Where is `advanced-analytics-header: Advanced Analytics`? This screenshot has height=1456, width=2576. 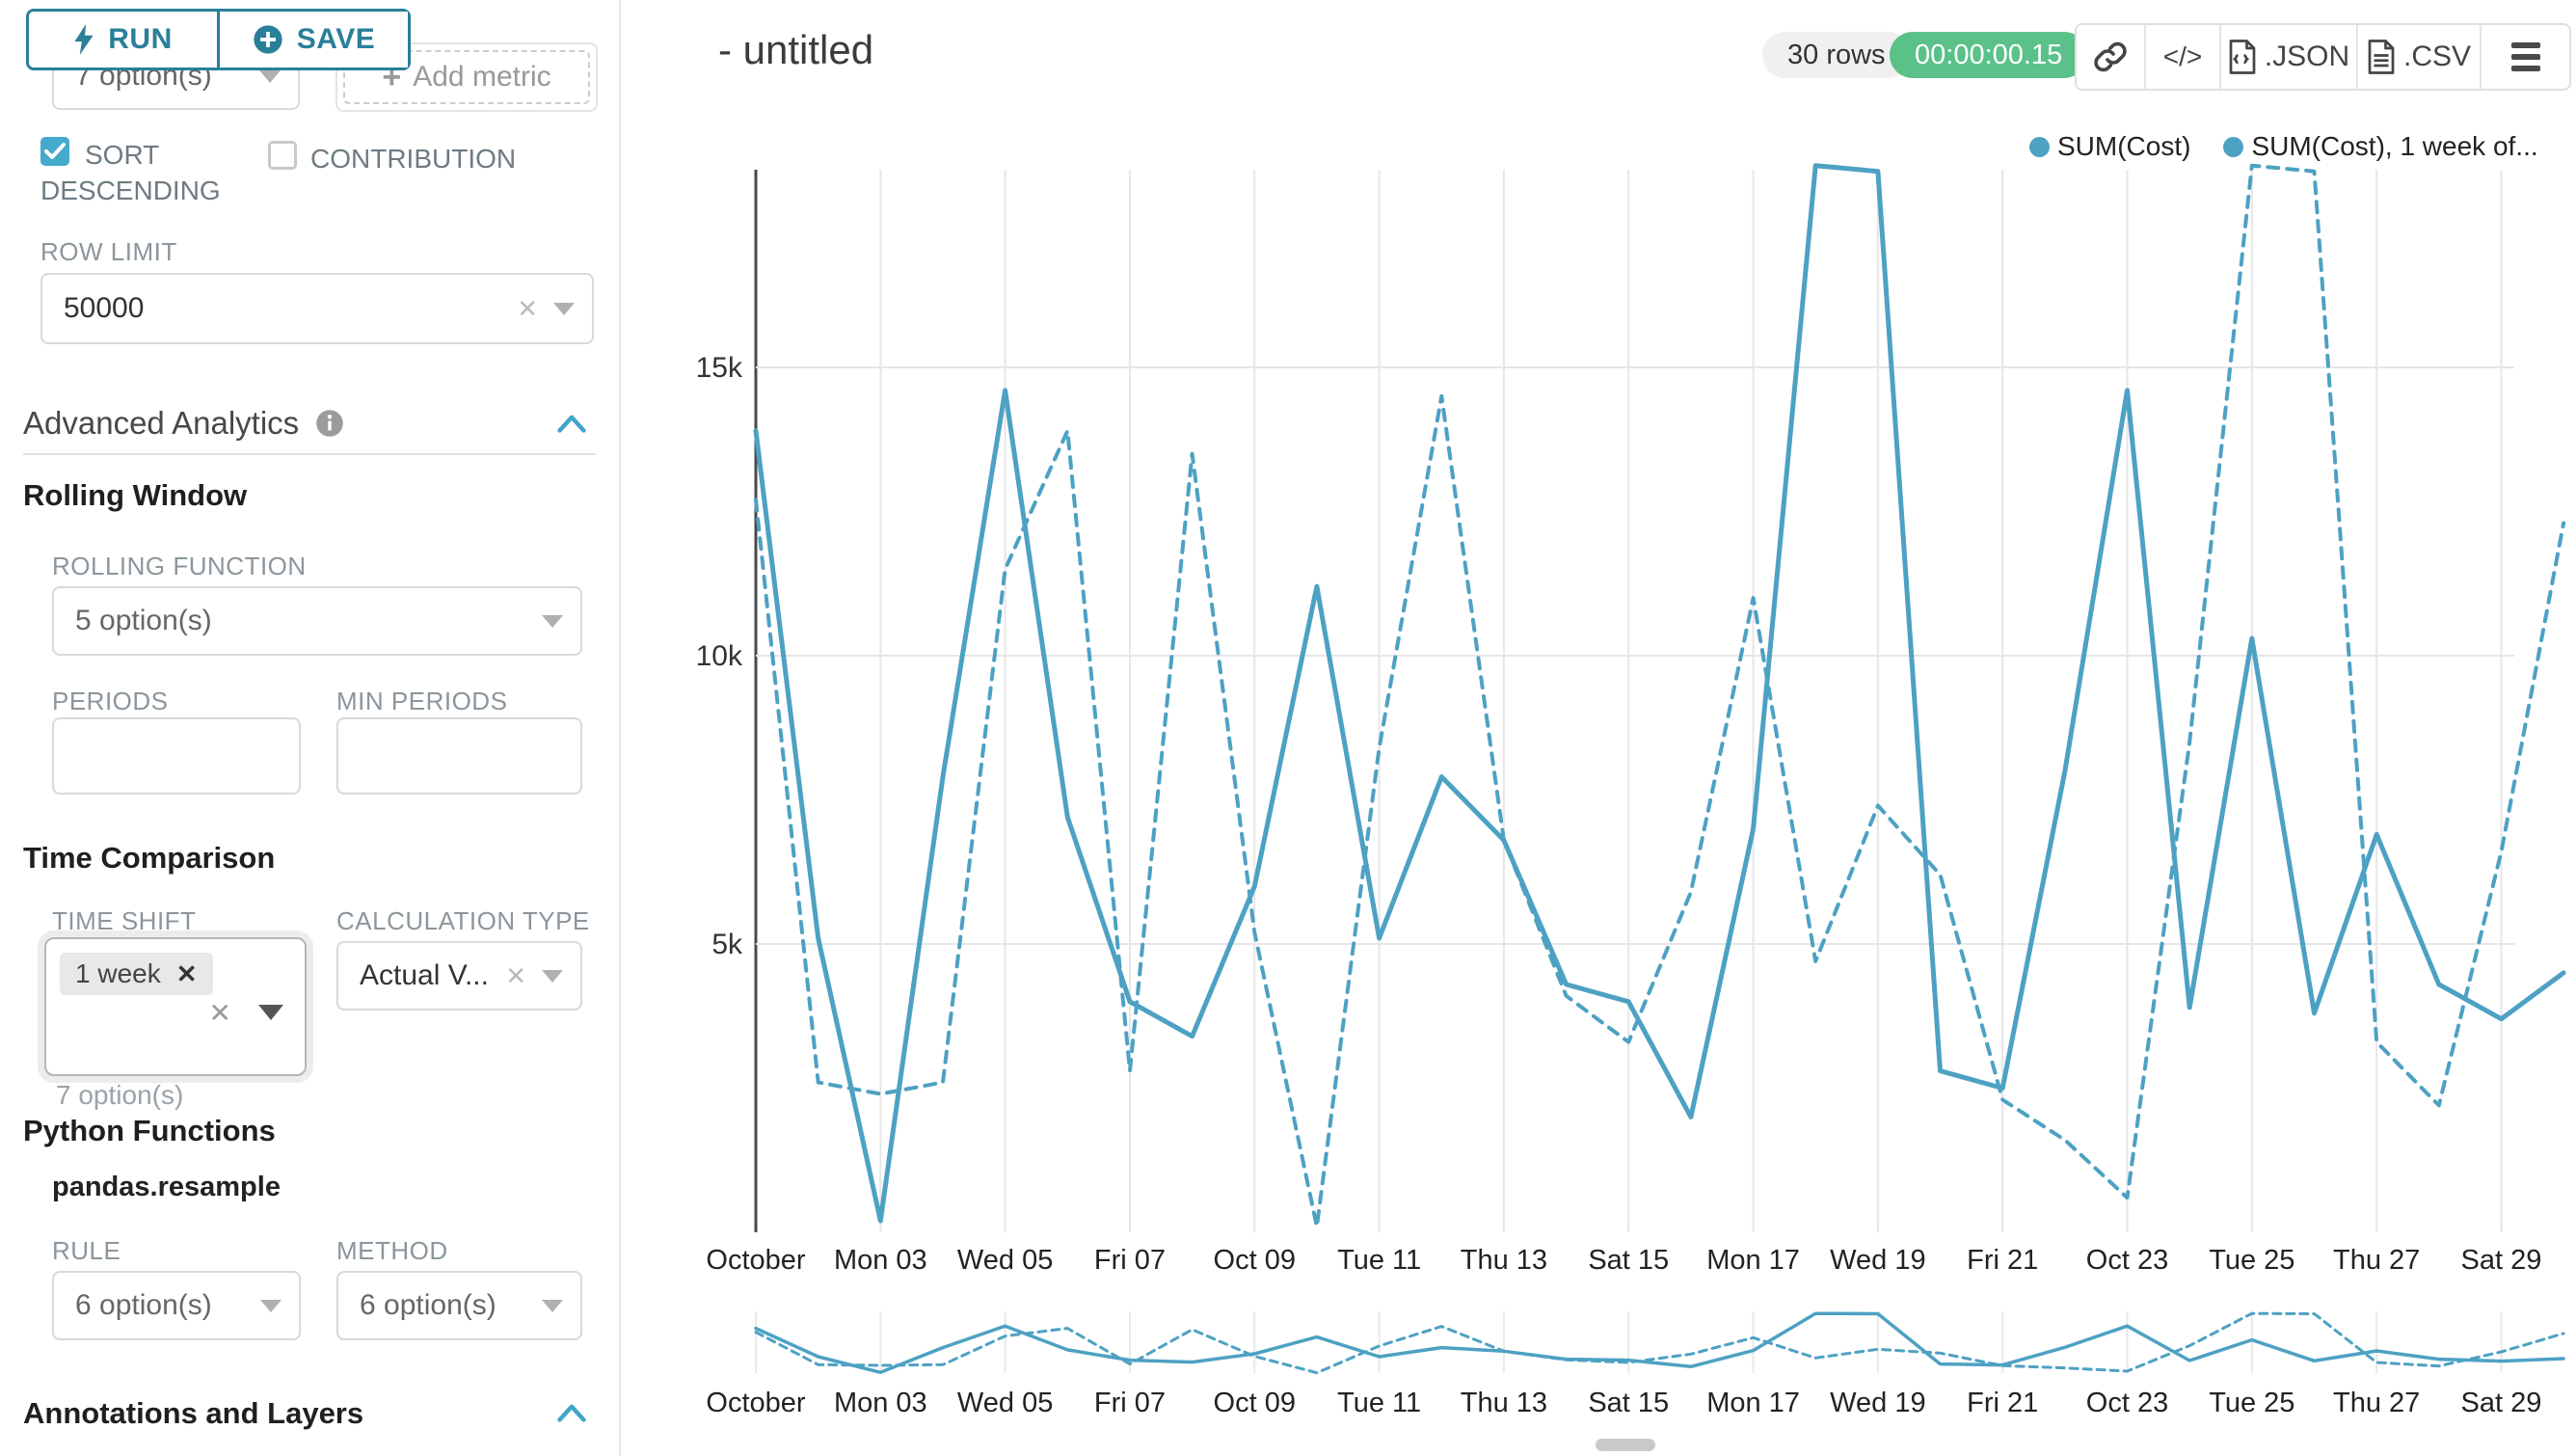 advanced-analytics-header: Advanced Analytics is located at coordinates (309, 426).